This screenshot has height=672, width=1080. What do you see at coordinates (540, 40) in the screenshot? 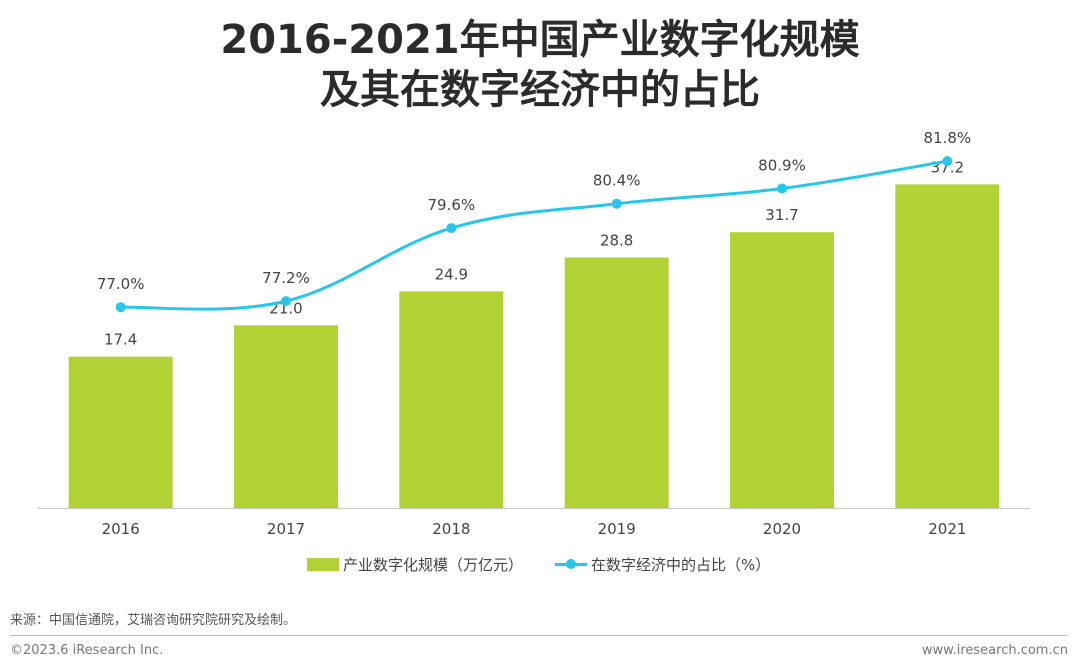
I see `chart-title-line1: 2016-2021年中国产业数字化规模` at bounding box center [540, 40].